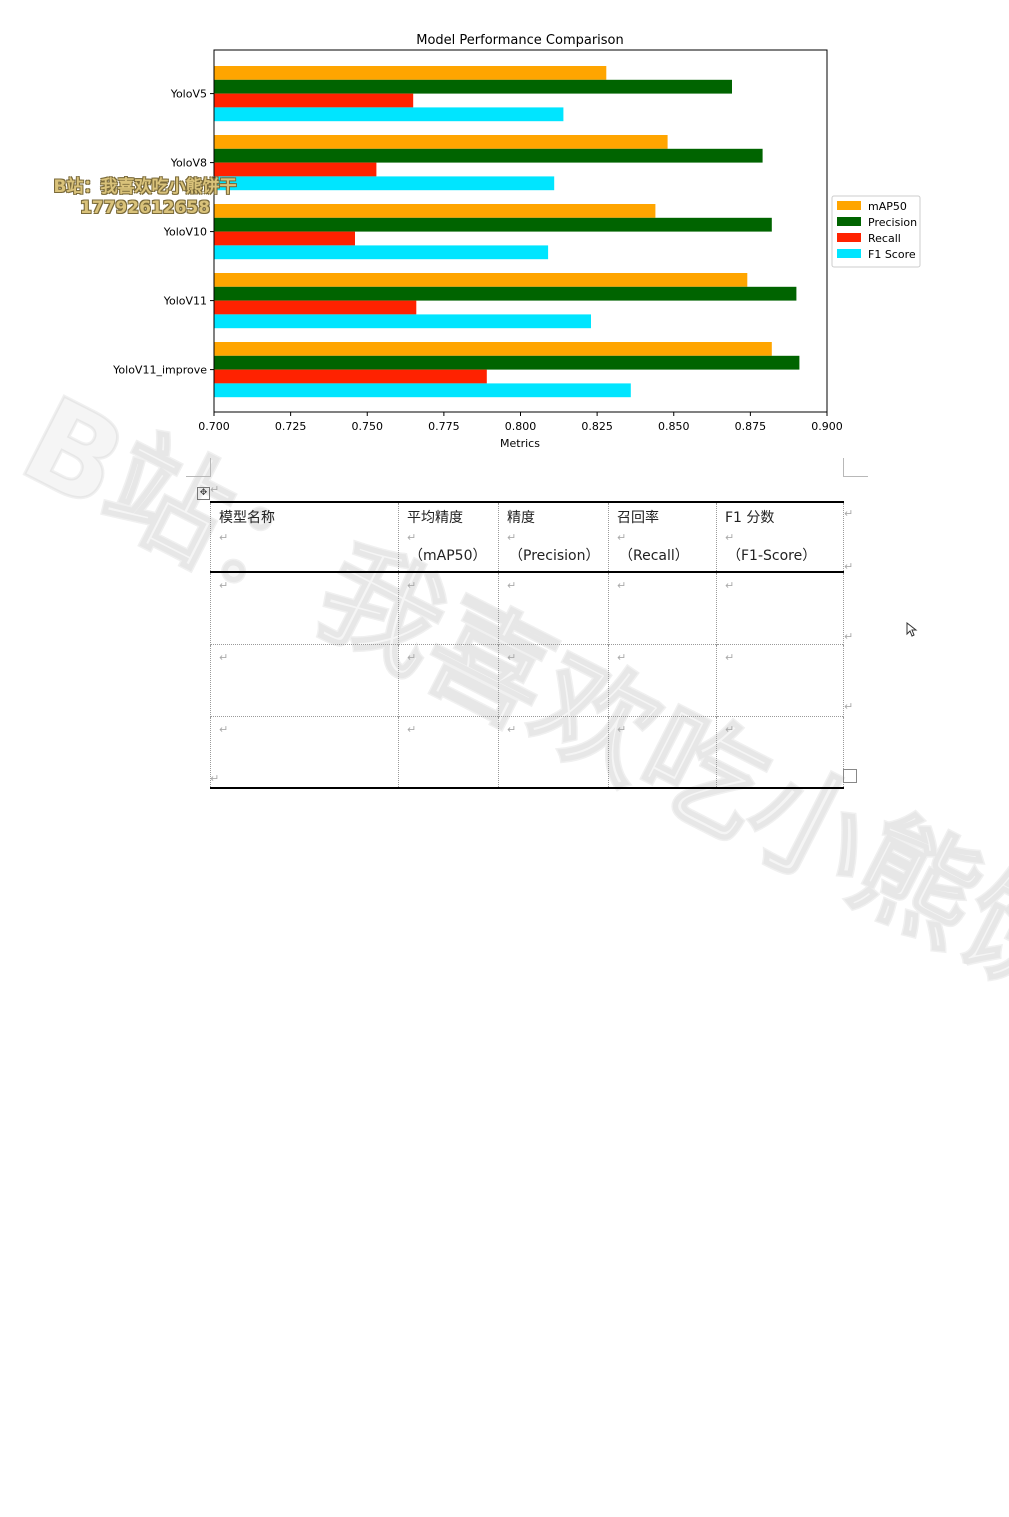 The image size is (1009, 1517). What do you see at coordinates (295, 169) in the screenshot?
I see `bar-recall-yolov8` at bounding box center [295, 169].